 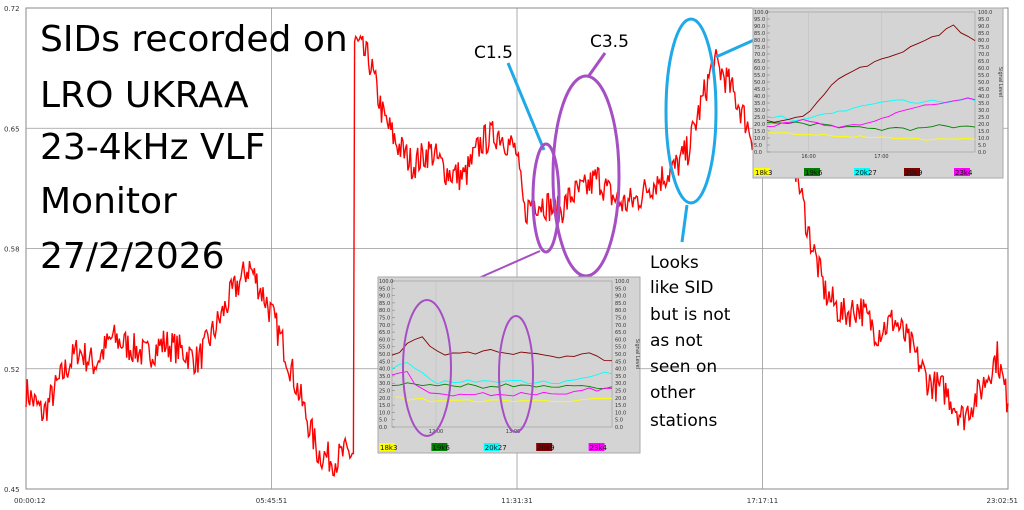 I want to click on note-line-5: seen on, so click(x=683, y=367).